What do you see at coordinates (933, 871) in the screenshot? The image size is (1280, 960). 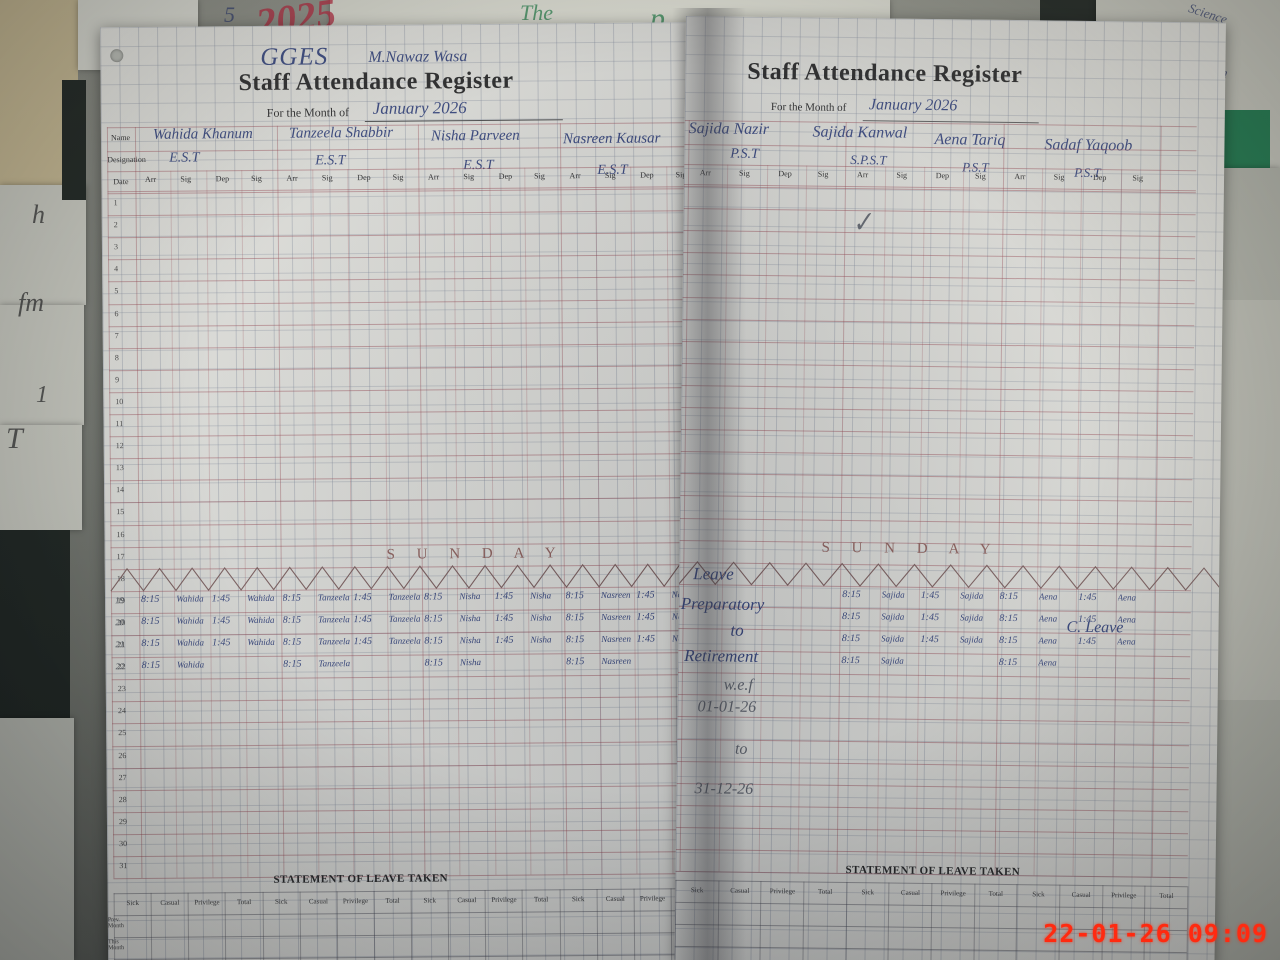 I see `right-leave-statement-title: STATEMENT OF LEAVE TAKEN` at bounding box center [933, 871].